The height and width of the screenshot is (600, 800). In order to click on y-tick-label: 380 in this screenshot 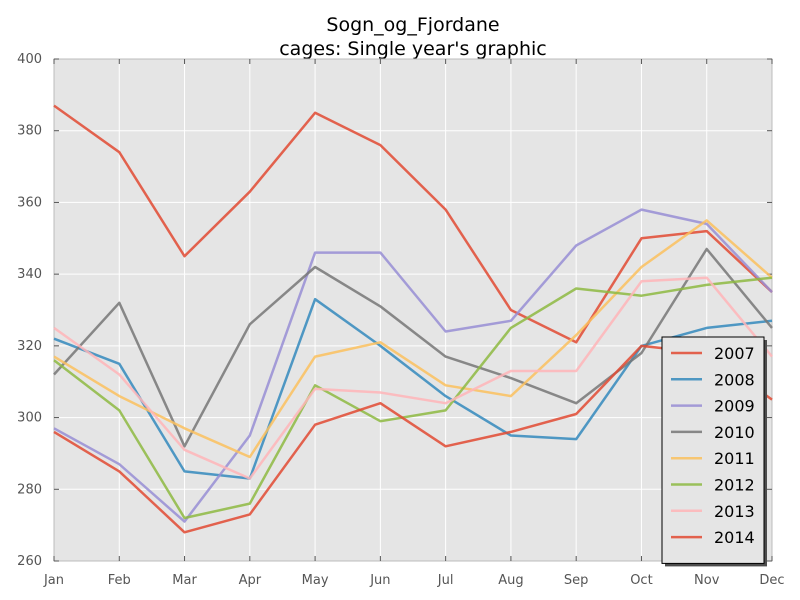, I will do `click(29, 131)`.